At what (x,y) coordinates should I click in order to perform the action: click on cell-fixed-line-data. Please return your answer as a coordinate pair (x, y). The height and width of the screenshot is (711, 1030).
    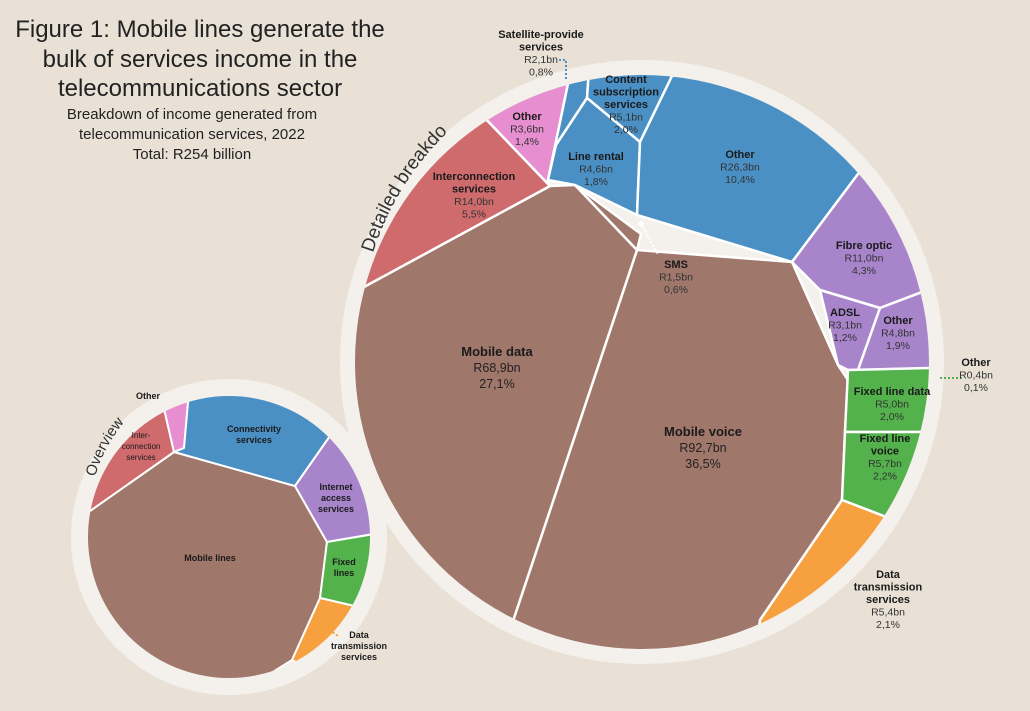
    Looking at the image, I should click on (886, 400).